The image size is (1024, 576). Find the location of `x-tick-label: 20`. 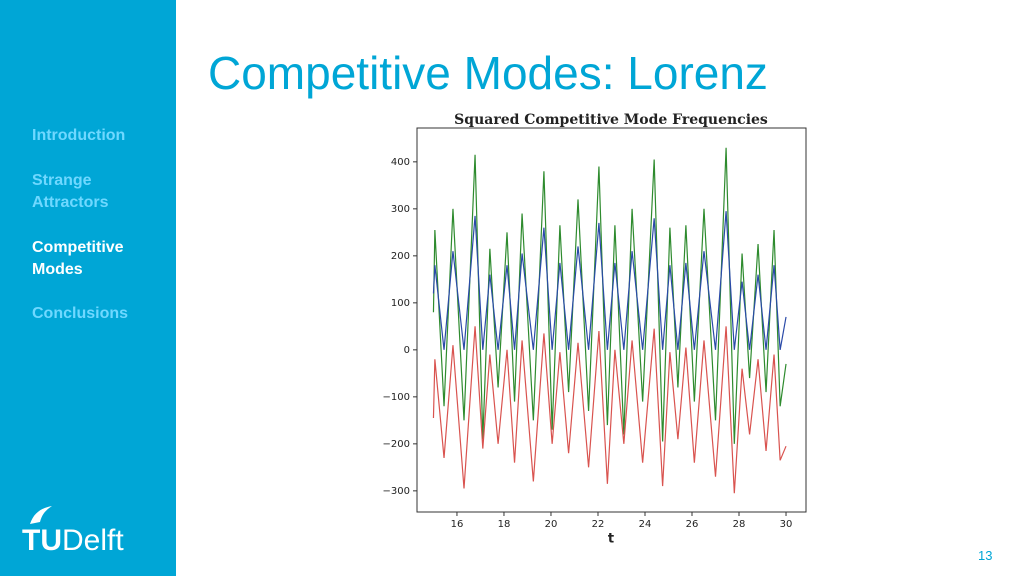

x-tick-label: 20 is located at coordinates (551, 524).